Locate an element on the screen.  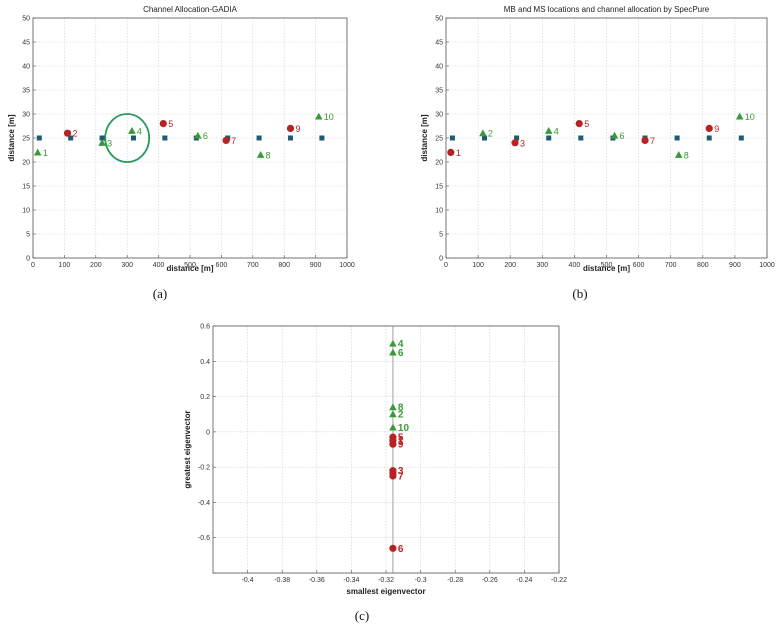
y-tick-label: 45 is located at coordinates (439, 43).